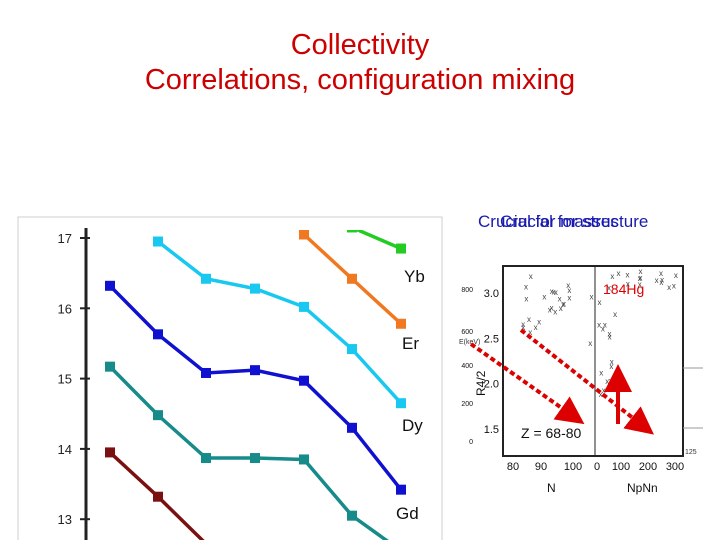  Describe the element at coordinates (74, 379) in the screenshot. I see `y-tick-group: 17 16 15 14 13` at that location.